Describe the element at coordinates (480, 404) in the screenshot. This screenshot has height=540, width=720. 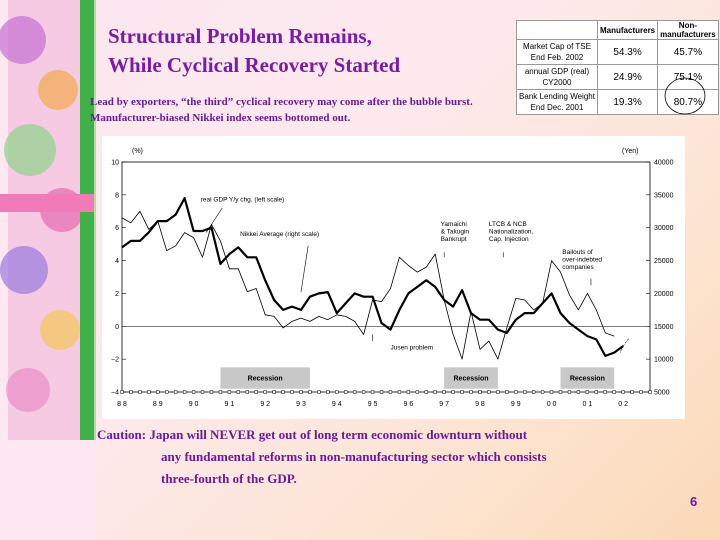
I see `x-tick-label: 9 8` at that location.